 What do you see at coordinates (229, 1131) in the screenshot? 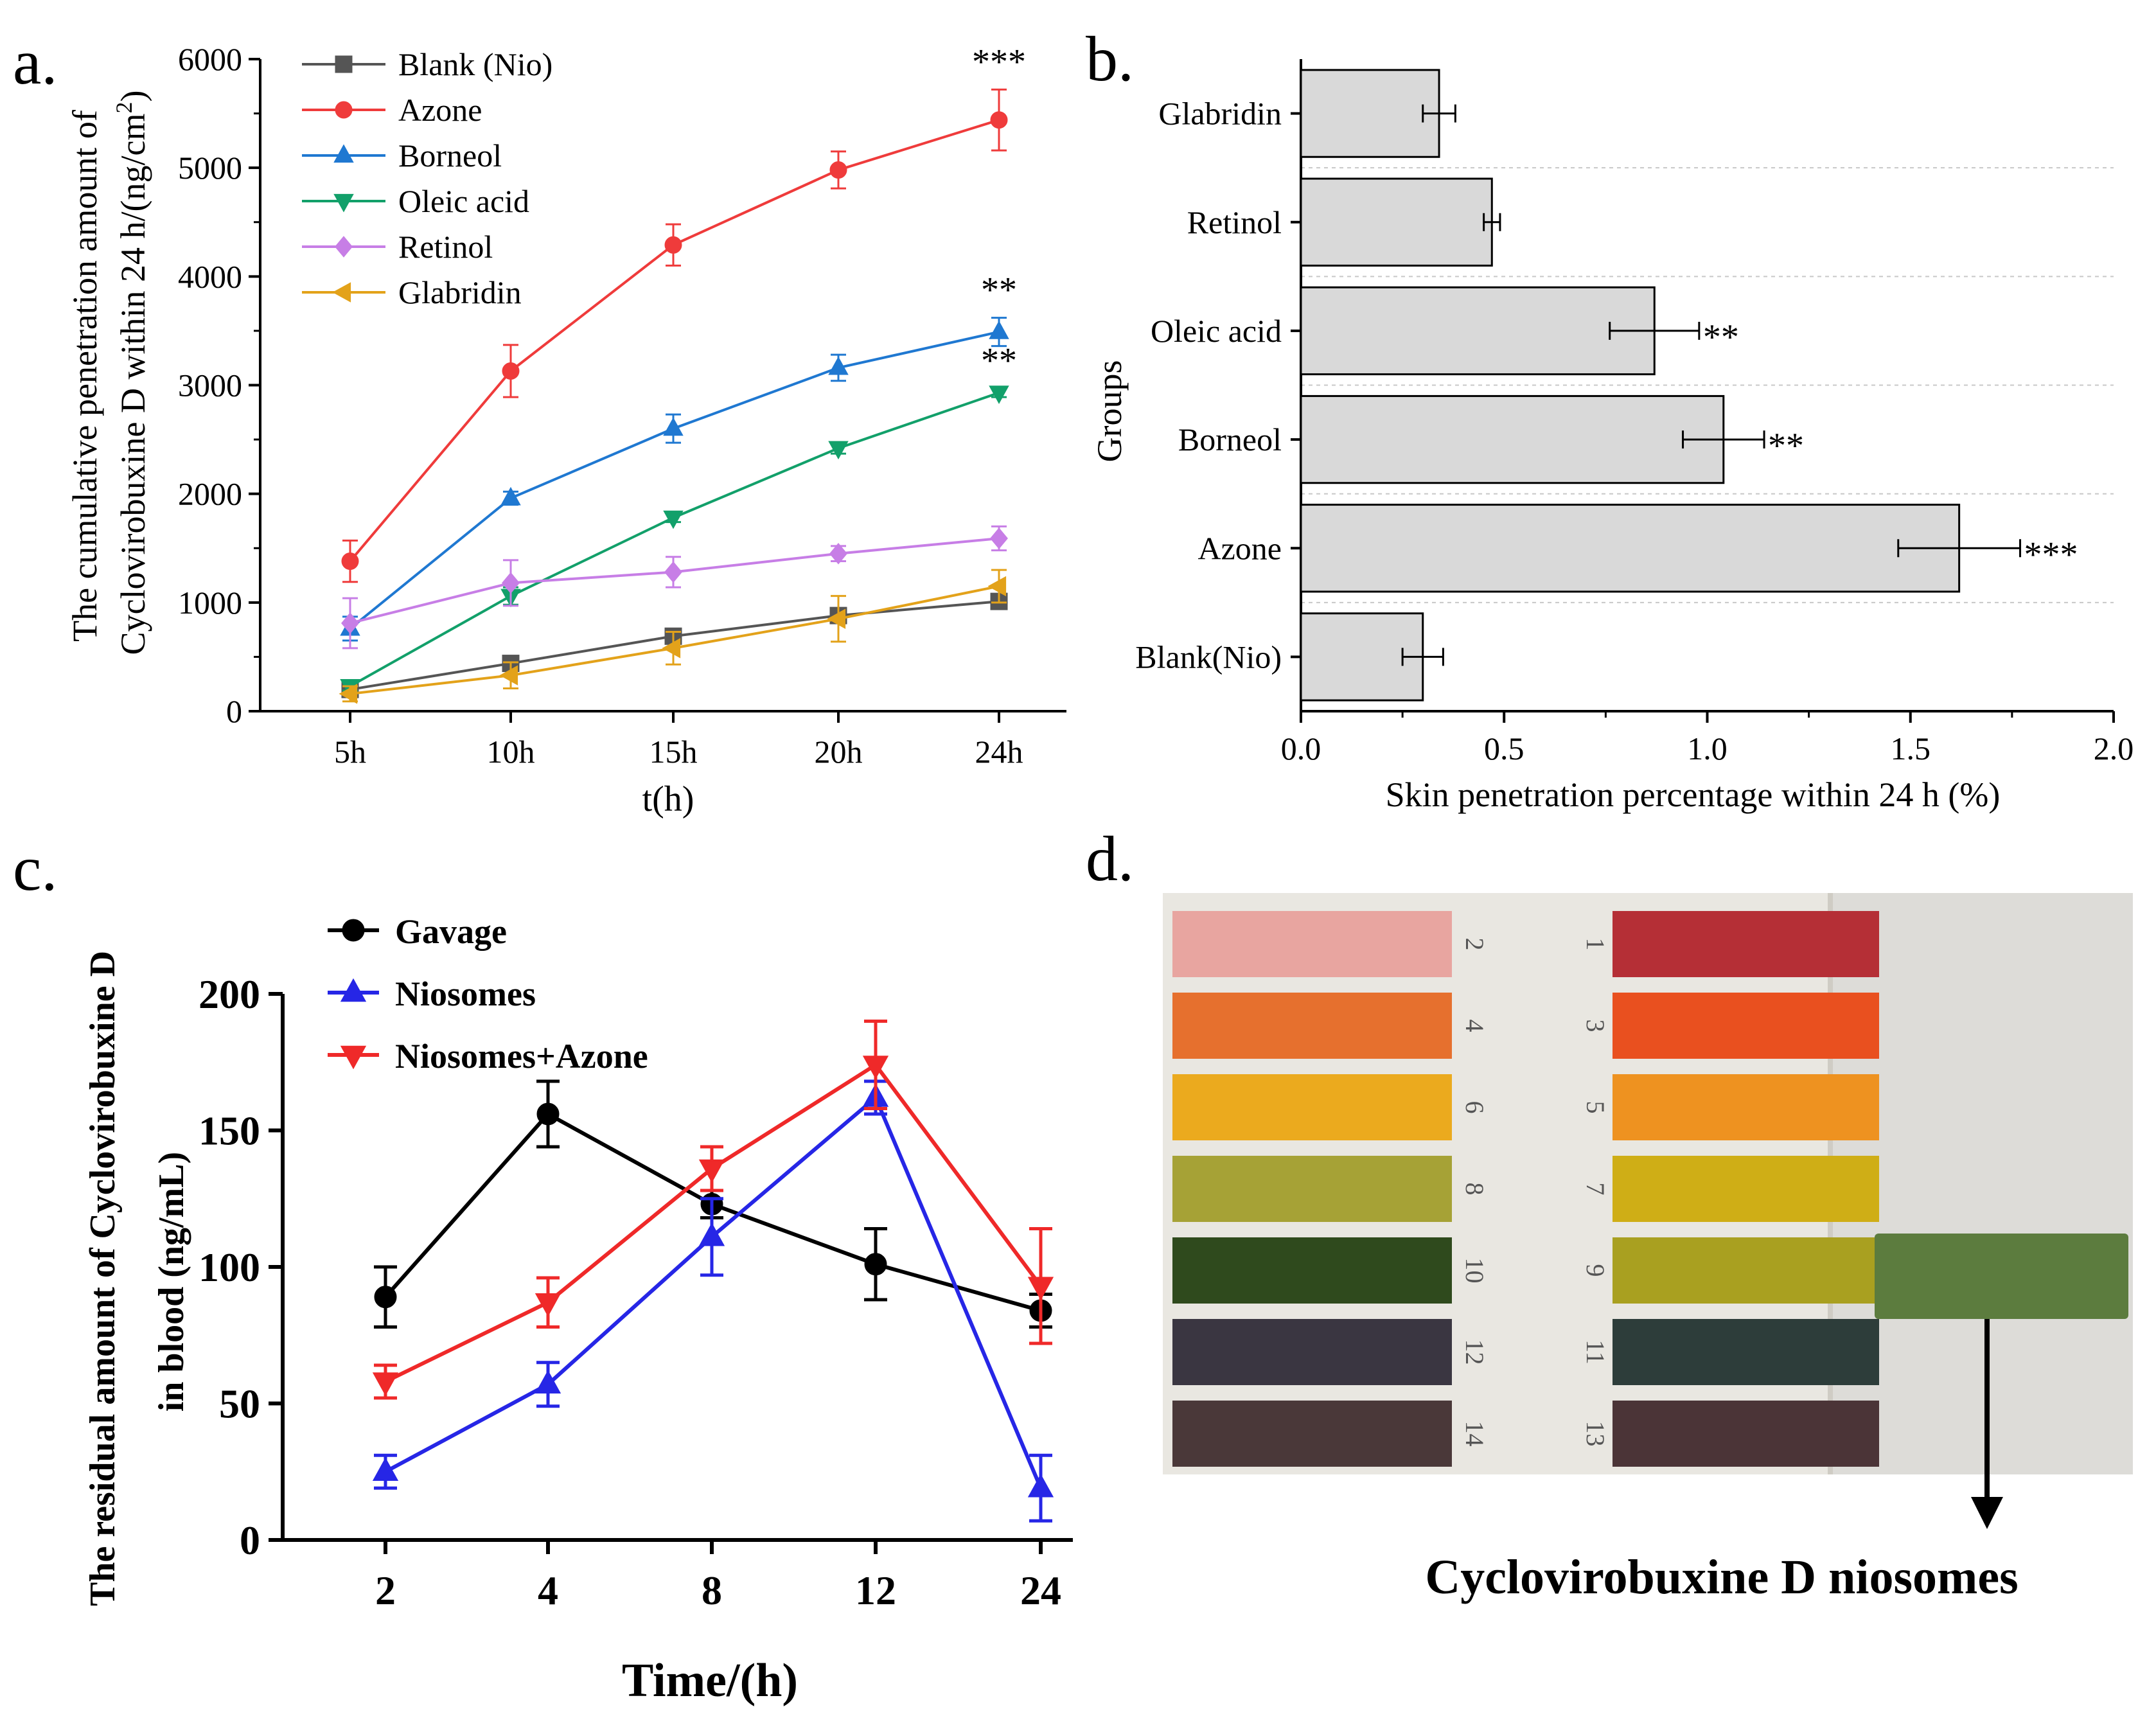
I see `panel-c-y-tick-label: 150` at bounding box center [229, 1131].